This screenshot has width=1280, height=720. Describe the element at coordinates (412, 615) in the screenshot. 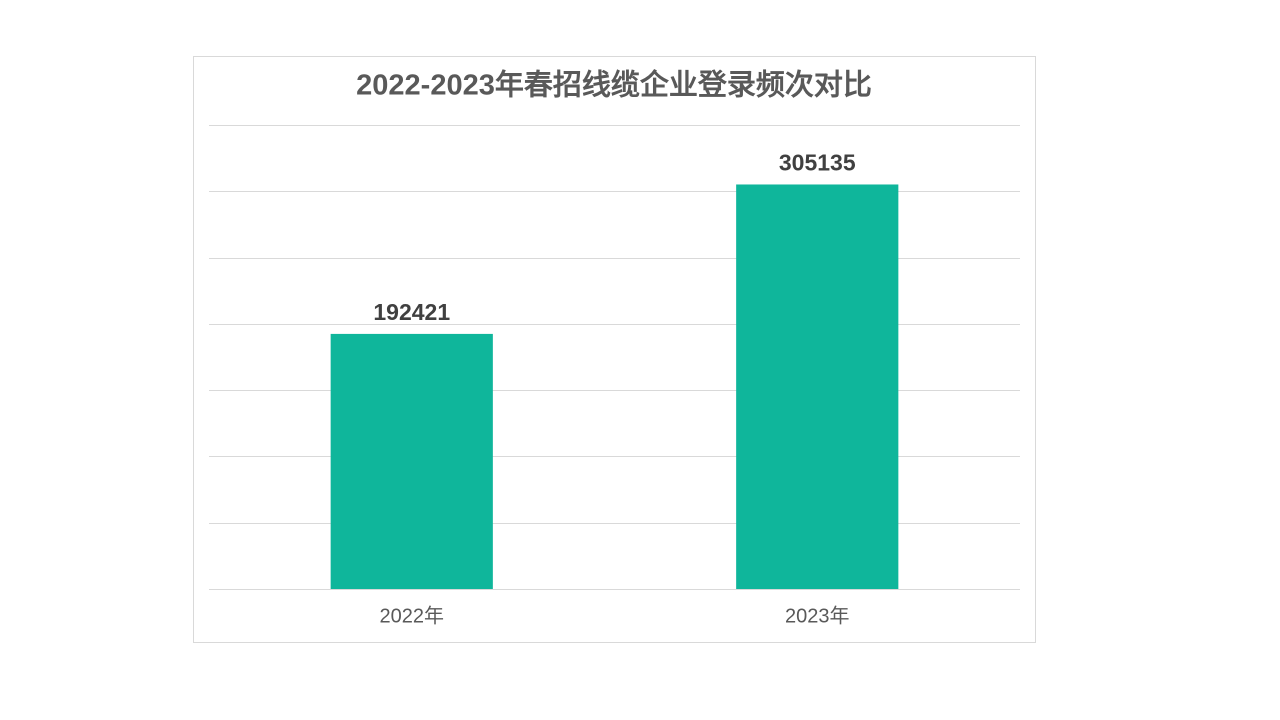

I see `x-tick-label: 2022年` at that location.